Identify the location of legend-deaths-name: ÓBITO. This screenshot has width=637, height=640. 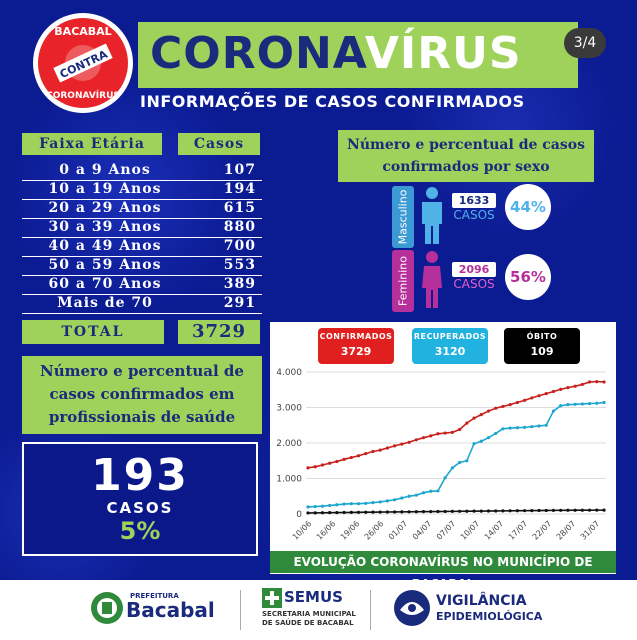
(542, 336).